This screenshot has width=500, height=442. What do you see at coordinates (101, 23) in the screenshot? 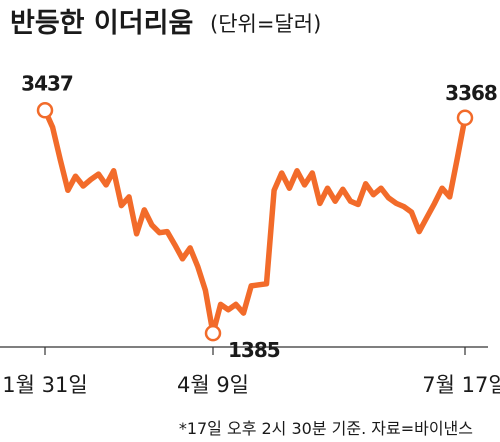
I see `chart-title: 반등한 이더리움` at bounding box center [101, 23].